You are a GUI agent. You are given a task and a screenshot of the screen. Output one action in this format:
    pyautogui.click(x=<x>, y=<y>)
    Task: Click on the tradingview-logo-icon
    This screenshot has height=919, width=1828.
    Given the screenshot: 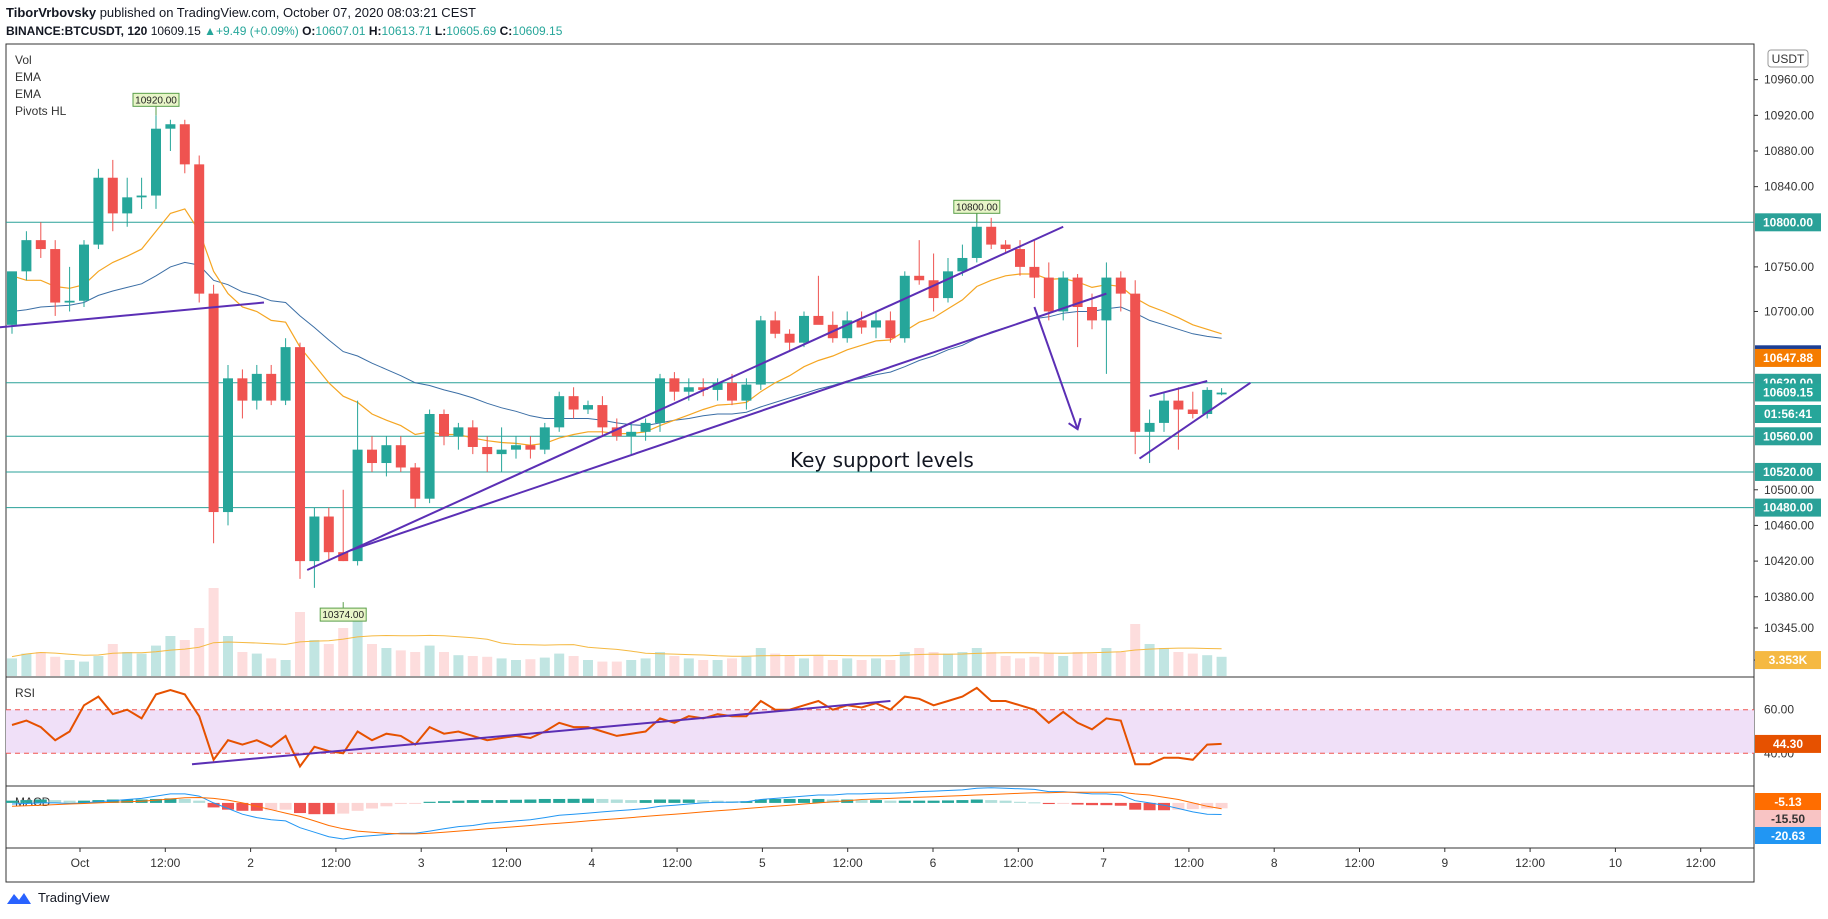 What is the action you would take?
    pyautogui.click(x=19, y=898)
    